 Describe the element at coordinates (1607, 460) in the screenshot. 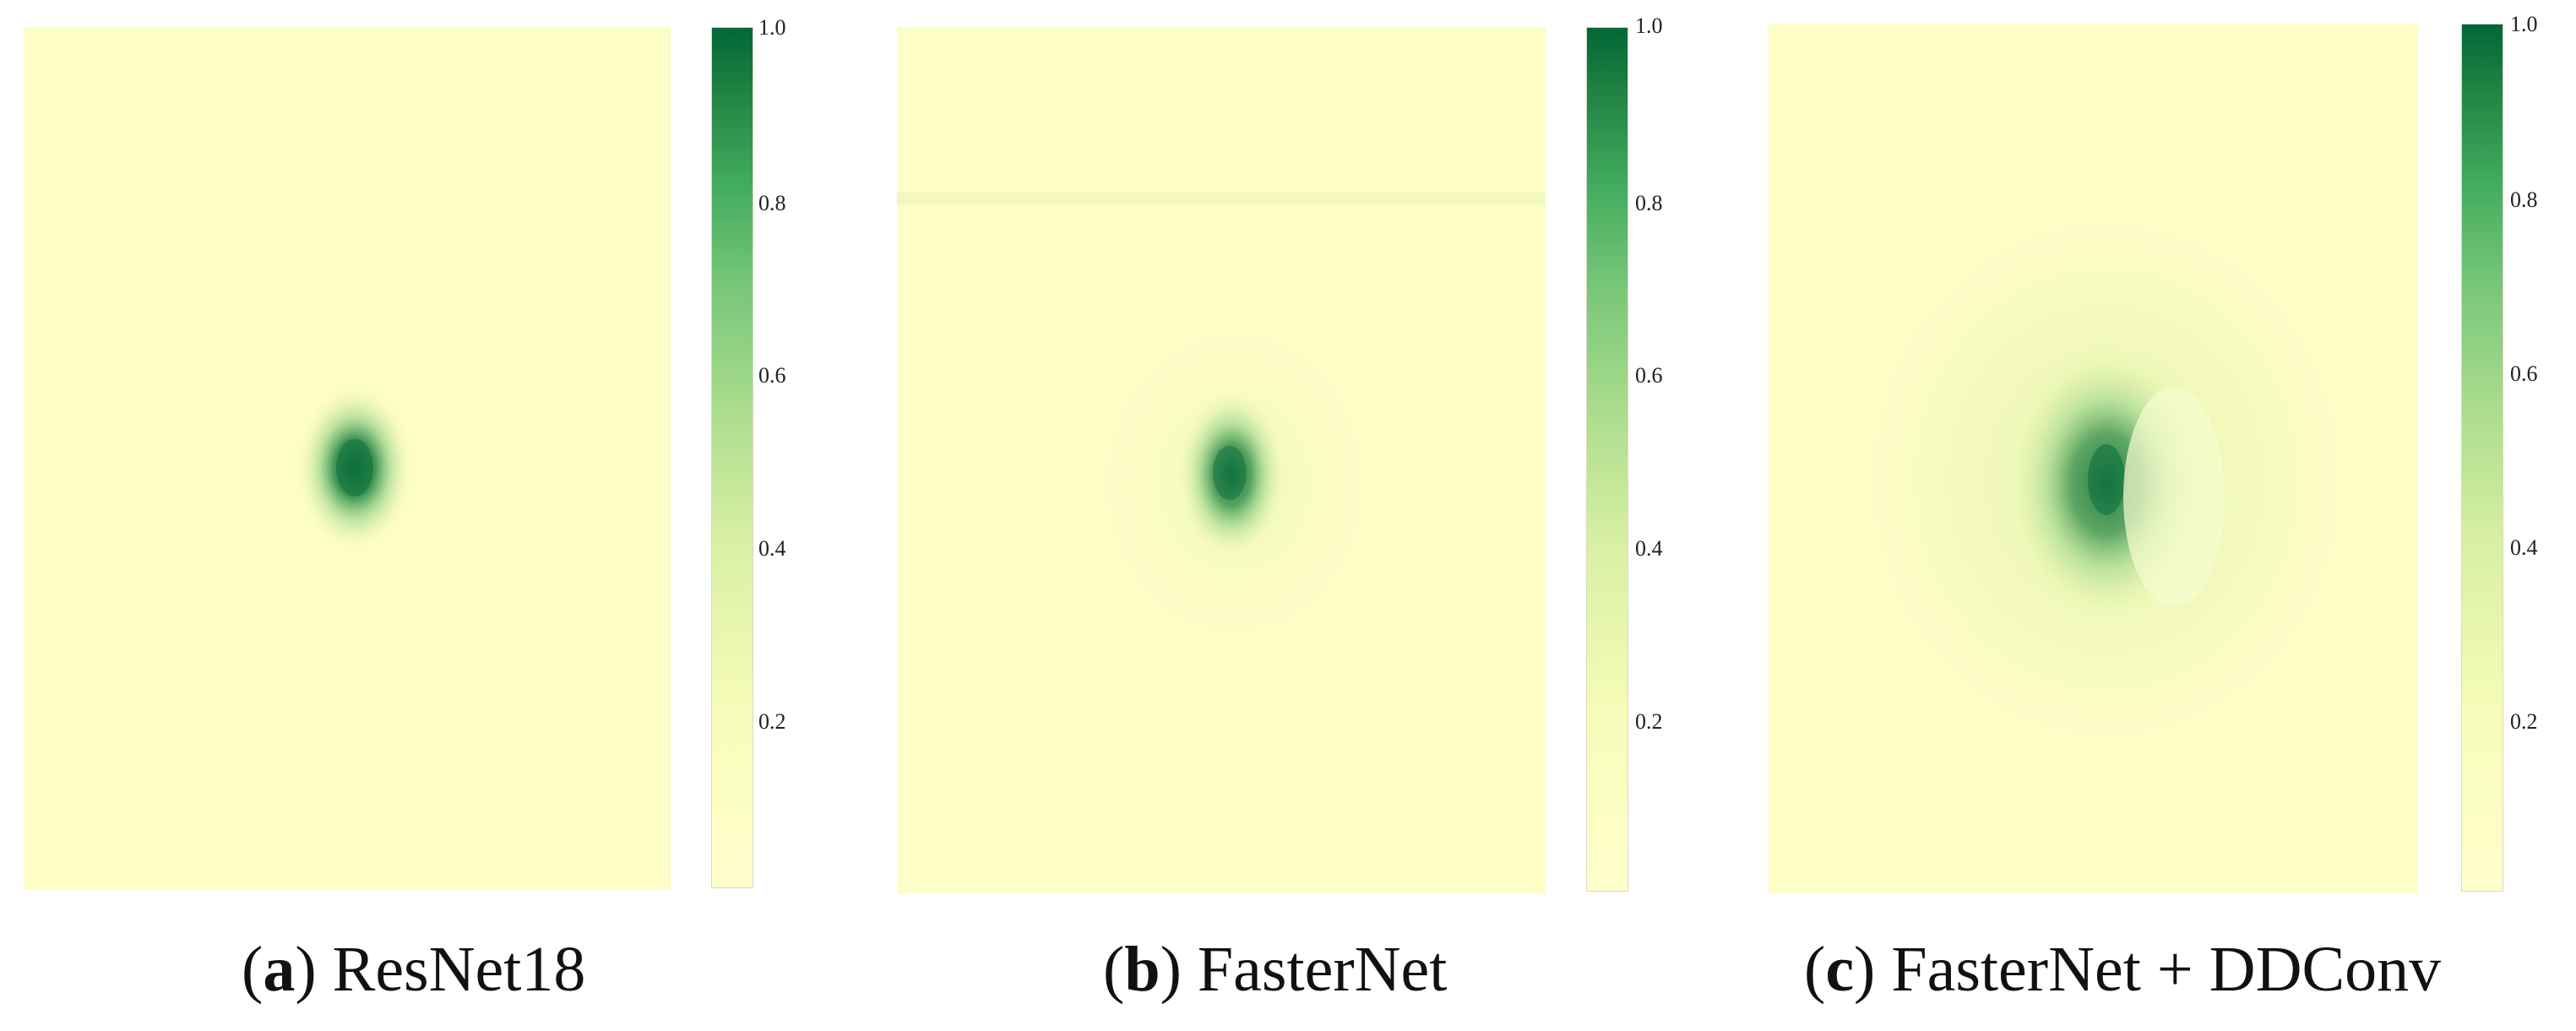

I see `colorbar-b` at that location.